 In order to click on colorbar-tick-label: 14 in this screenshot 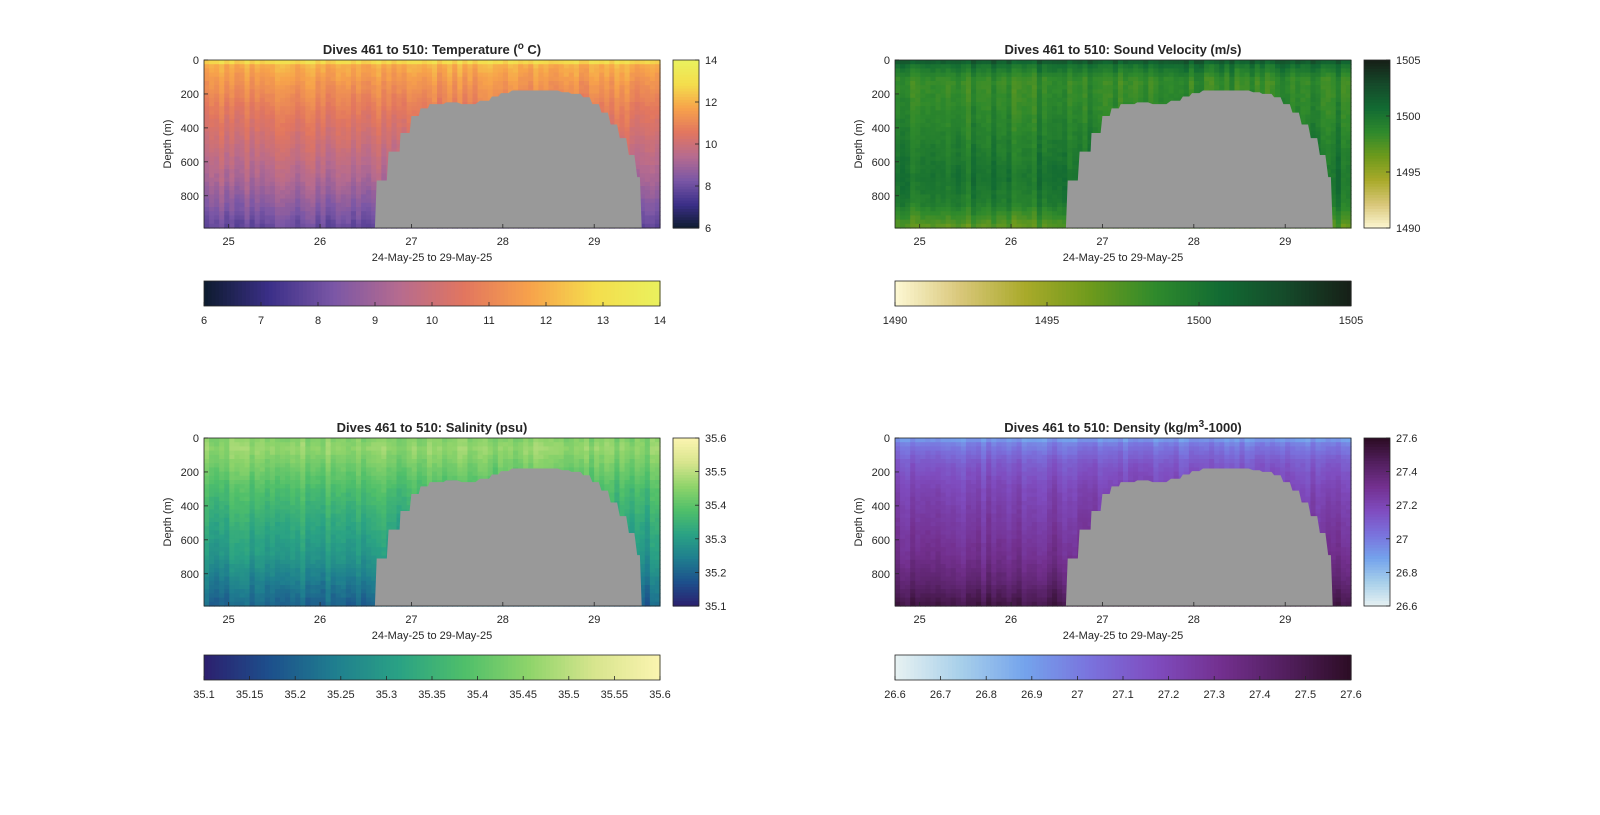, I will do `click(660, 321)`.